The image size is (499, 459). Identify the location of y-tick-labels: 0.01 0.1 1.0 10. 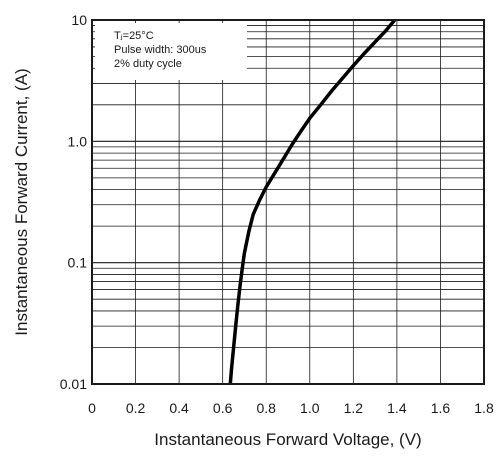
(73, 202).